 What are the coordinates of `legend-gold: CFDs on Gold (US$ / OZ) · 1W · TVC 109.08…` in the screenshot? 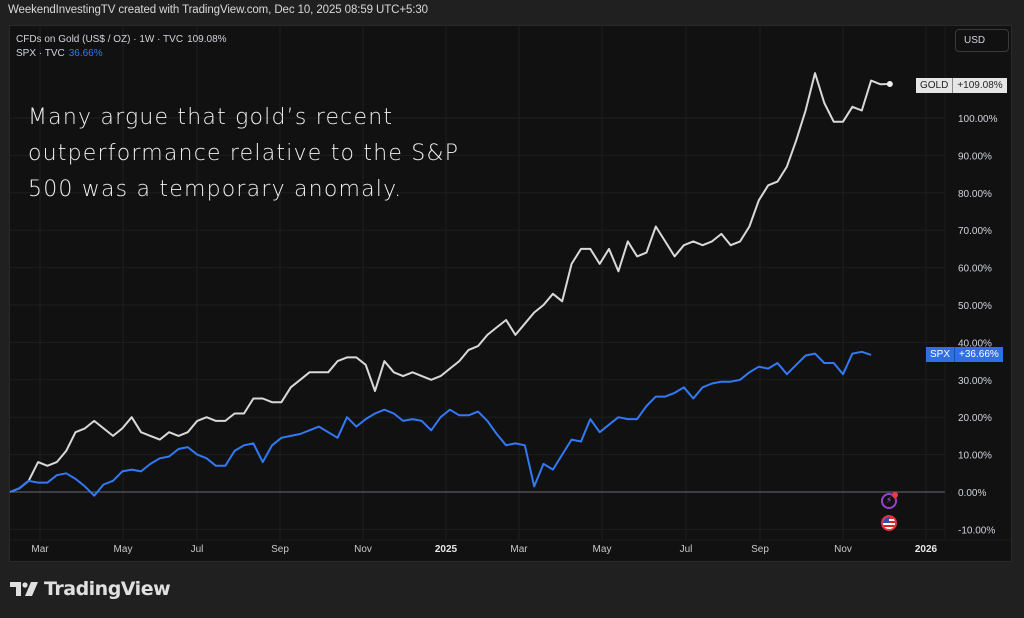 It's located at (121, 40).